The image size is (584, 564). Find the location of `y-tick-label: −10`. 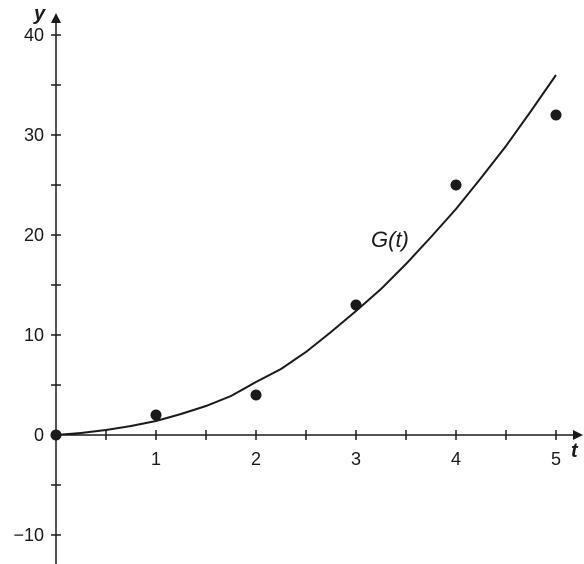

y-tick-label: −10 is located at coordinates (28, 535).